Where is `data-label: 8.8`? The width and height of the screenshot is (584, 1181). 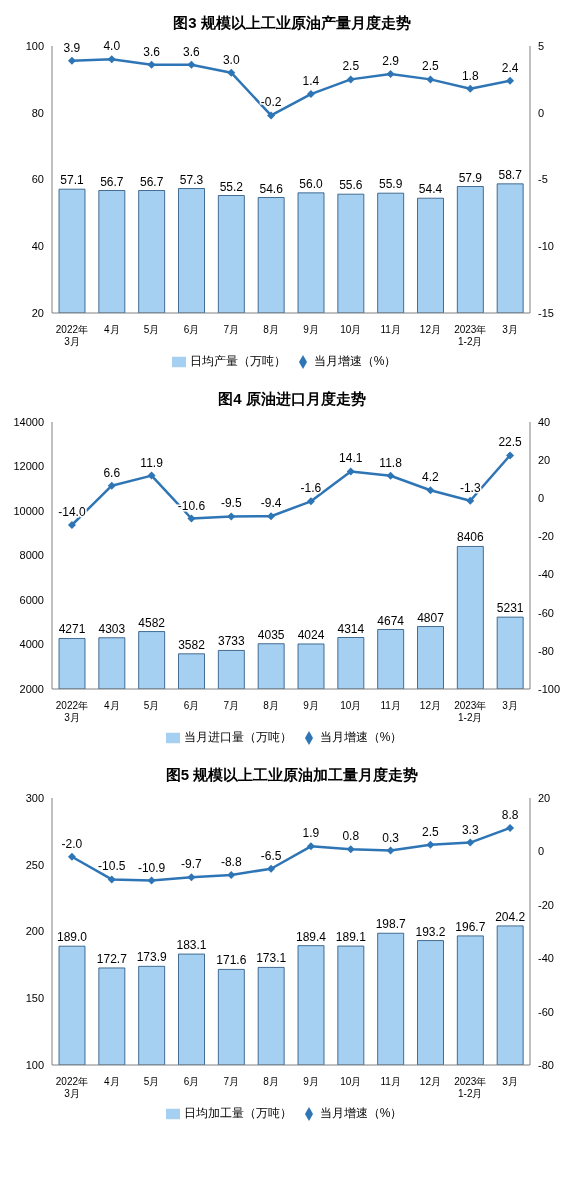 data-label: 8.8 is located at coordinates (510, 814).